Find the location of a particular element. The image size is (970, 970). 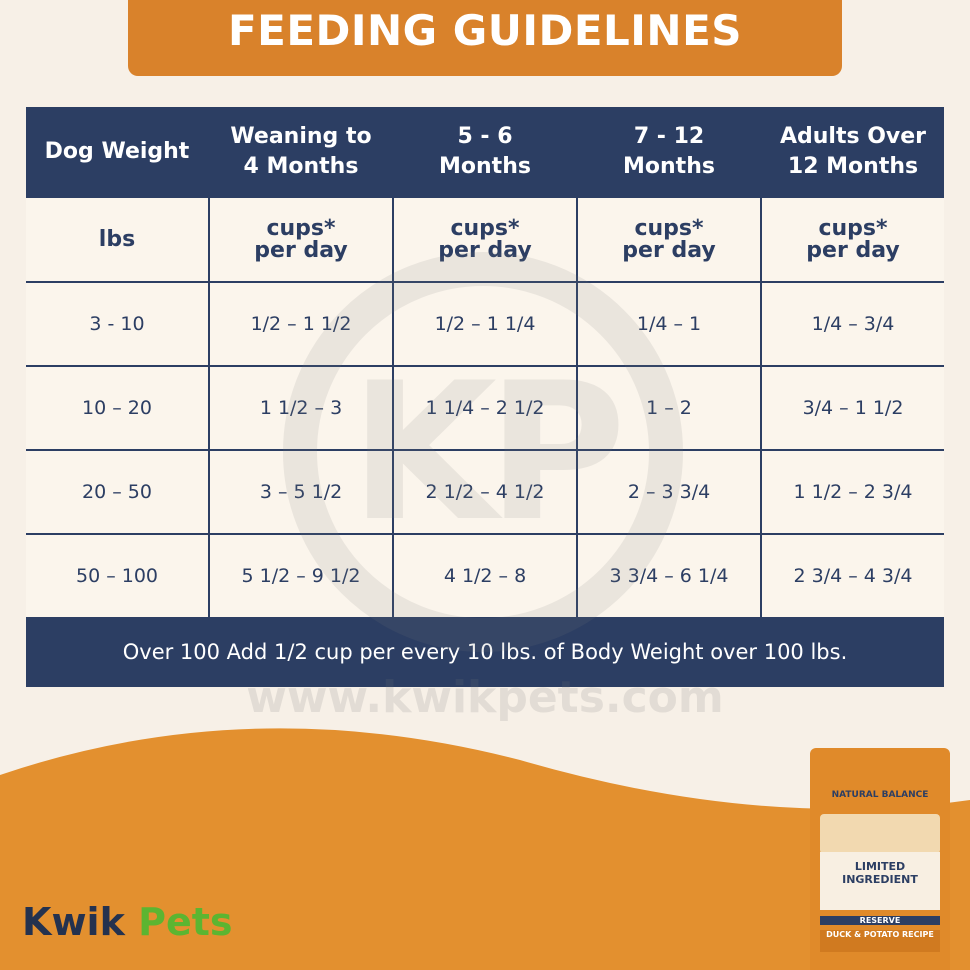

table-cell: 1 1/2 – 3 is located at coordinates (301, 408).